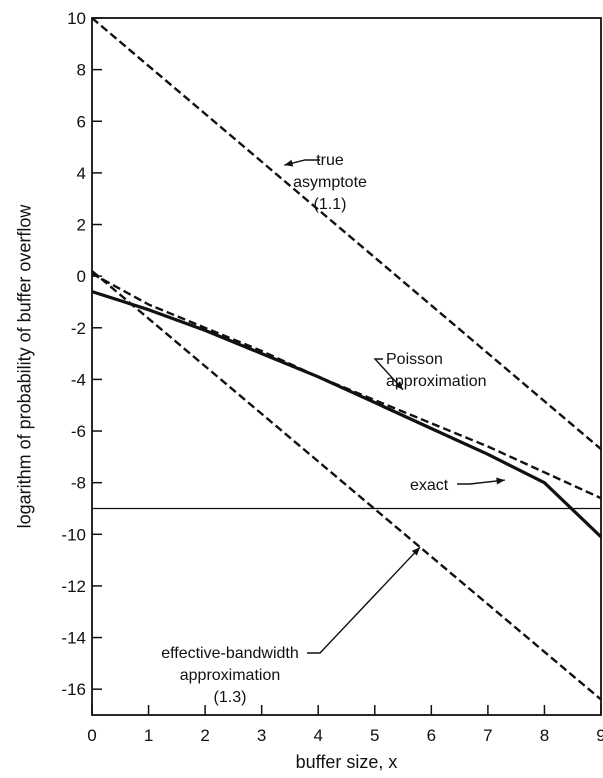 This screenshot has width=603, height=778. I want to click on x-tick-label: 3, so click(261, 735).